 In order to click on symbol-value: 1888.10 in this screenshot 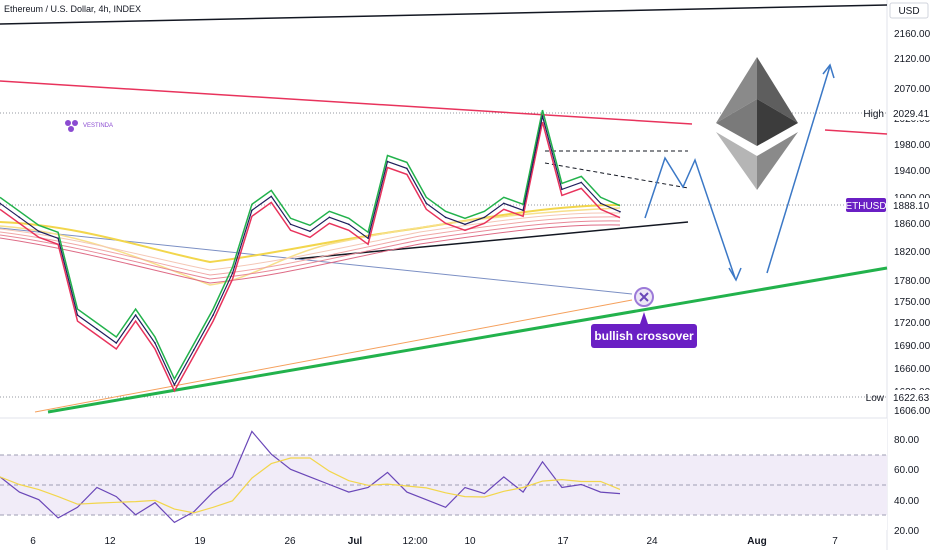, I will do `click(911, 206)`.